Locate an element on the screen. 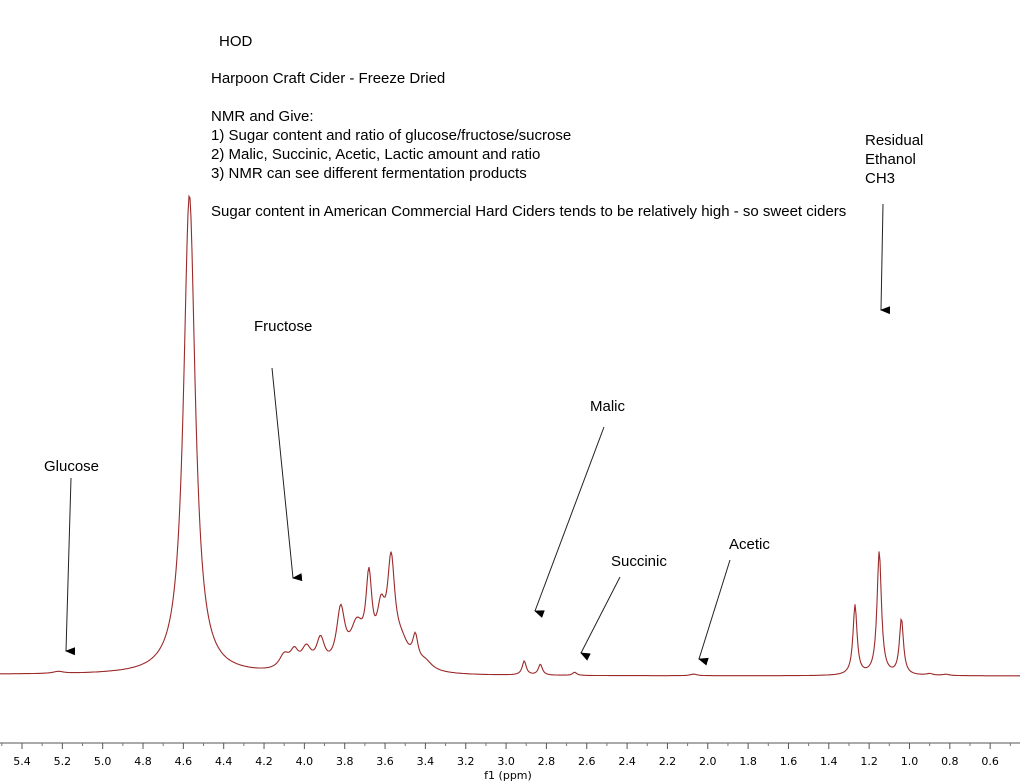 This screenshot has width=1020, height=782. sample-title: Harpoon Craft Cider - Freeze Dried is located at coordinates (328, 78).